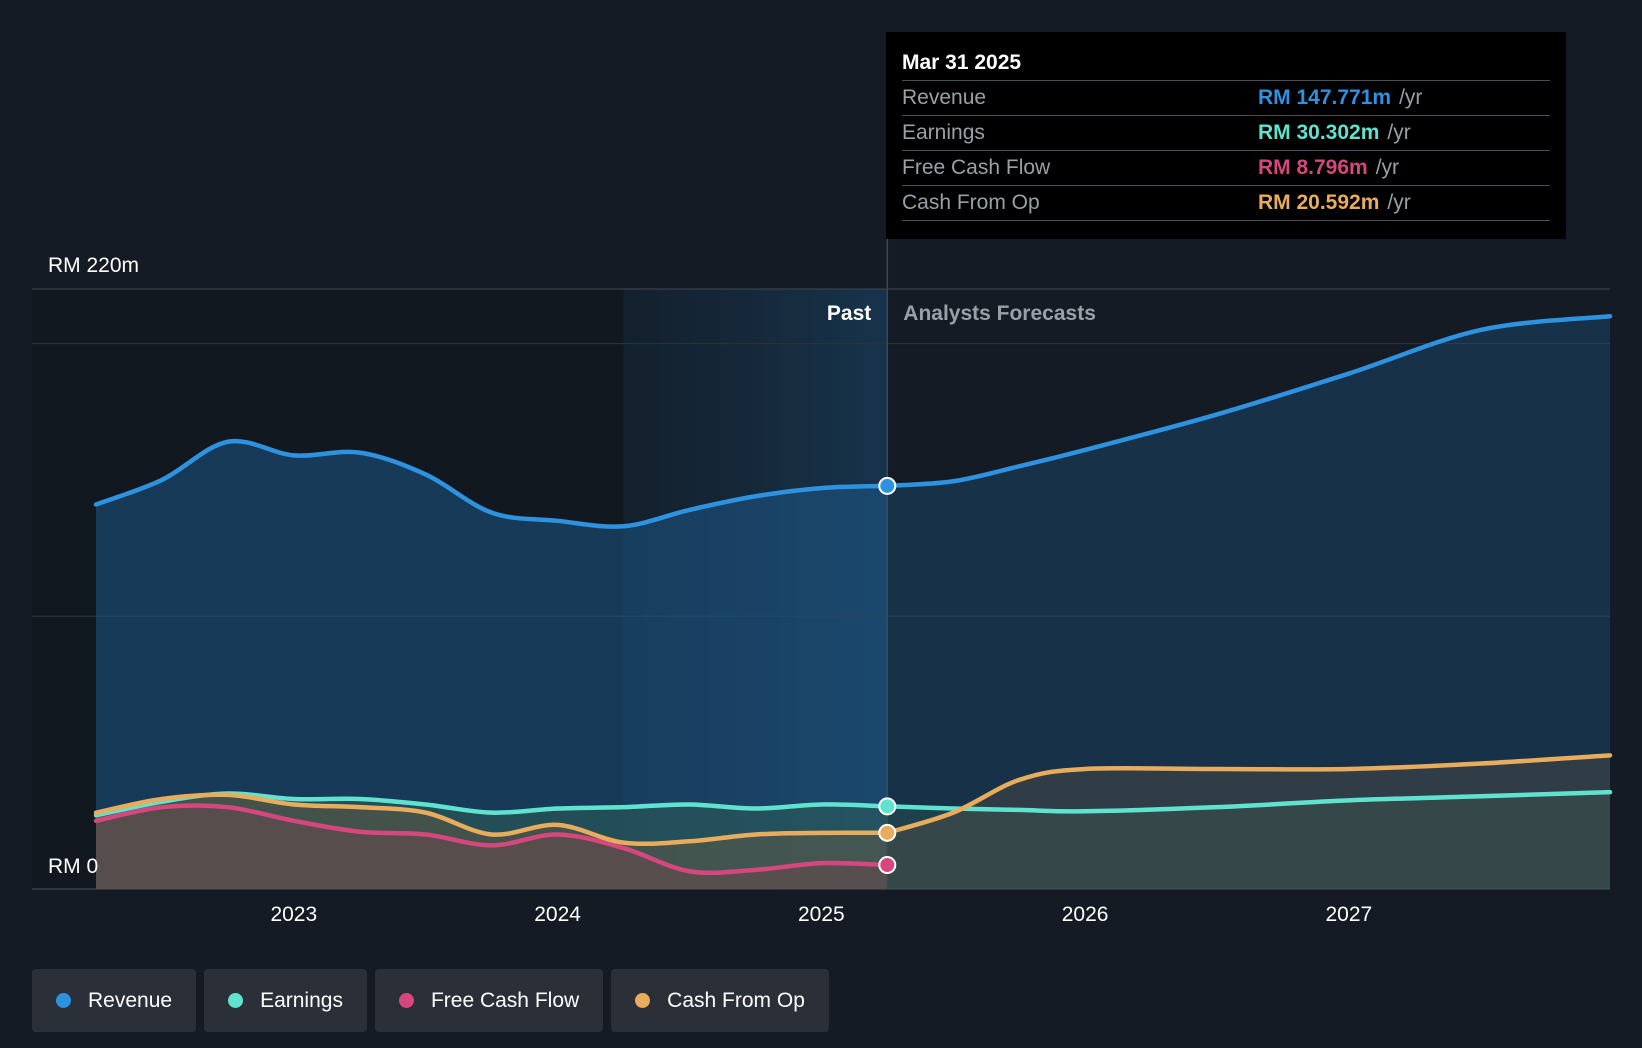 This screenshot has width=1642, height=1048. I want to click on earnings-area, so click(1248, 840).